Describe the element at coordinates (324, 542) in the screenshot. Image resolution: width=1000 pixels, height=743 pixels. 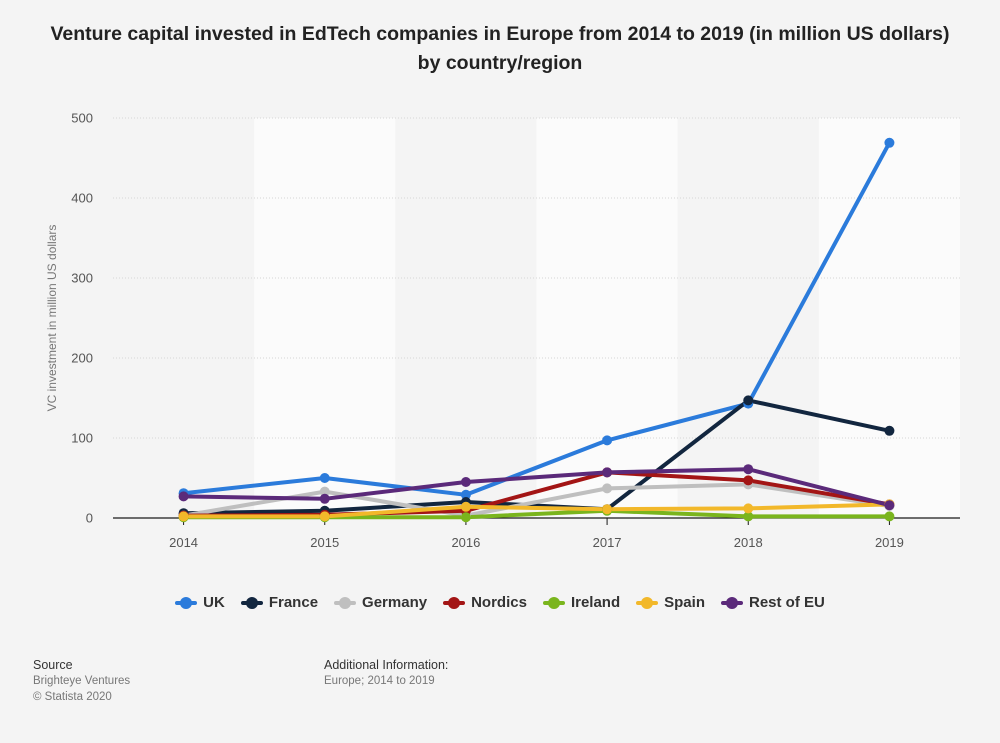
I see `x-tick-label: 2015` at that location.